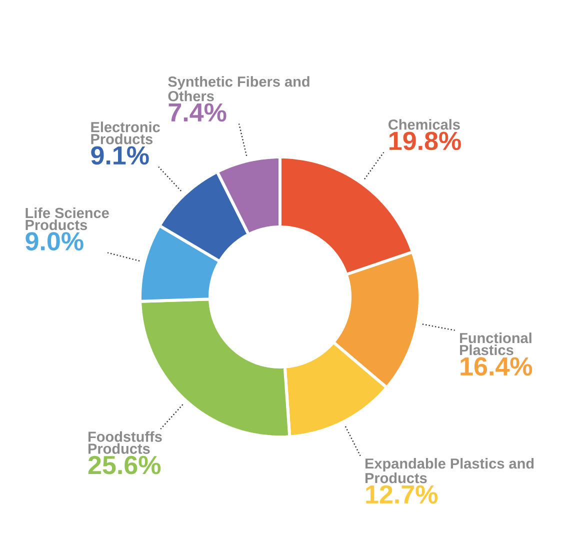 This screenshot has width=578, height=545. What do you see at coordinates (425, 141) in the screenshot?
I see `data-label: 19.8%` at bounding box center [425, 141].